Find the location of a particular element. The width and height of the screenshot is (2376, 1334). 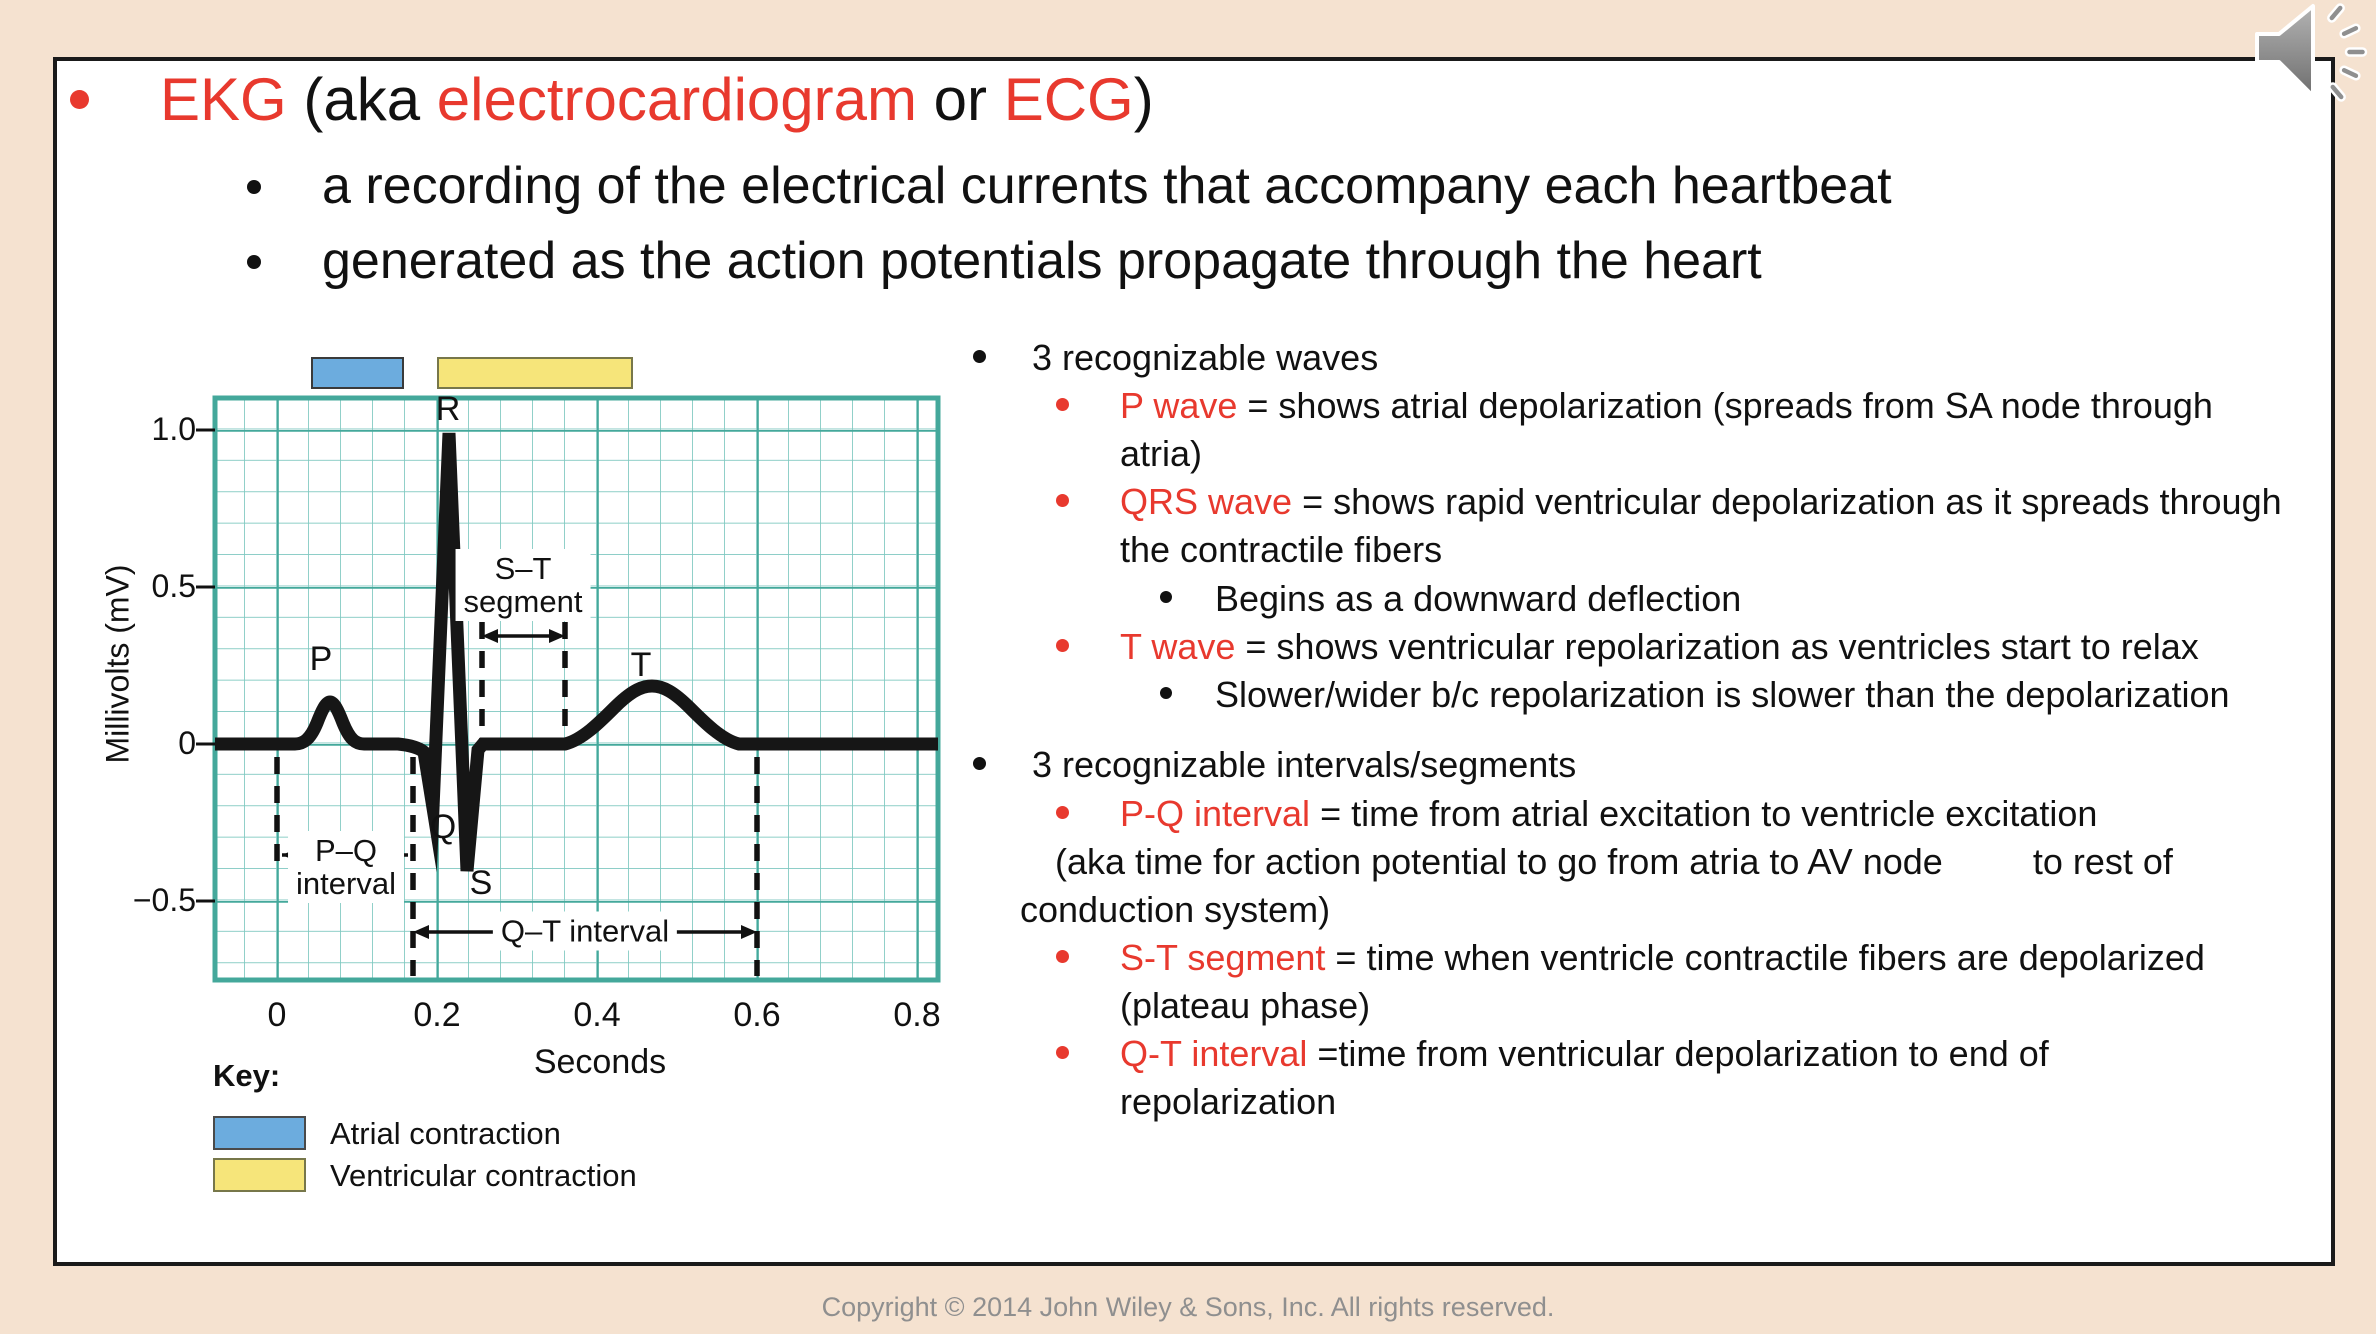

interval-dashed-lines is located at coordinates (517, 799).